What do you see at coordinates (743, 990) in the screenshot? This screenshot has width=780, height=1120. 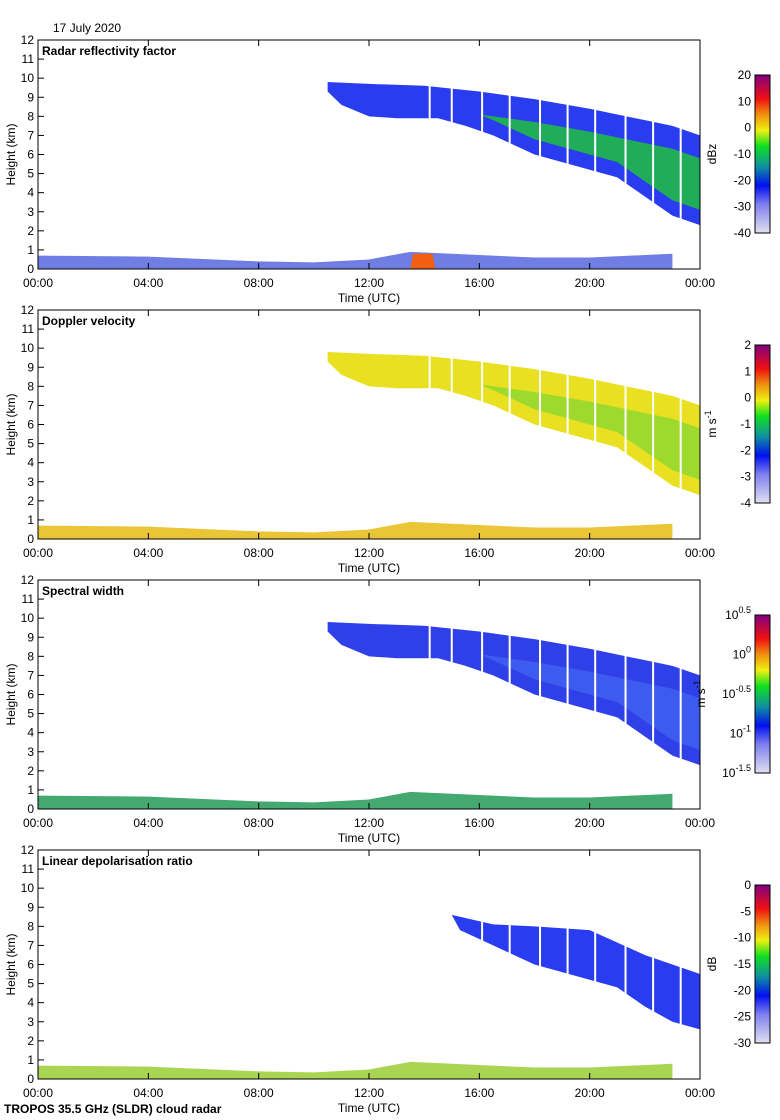 I see `colorbar-tick-label: -20` at bounding box center [743, 990].